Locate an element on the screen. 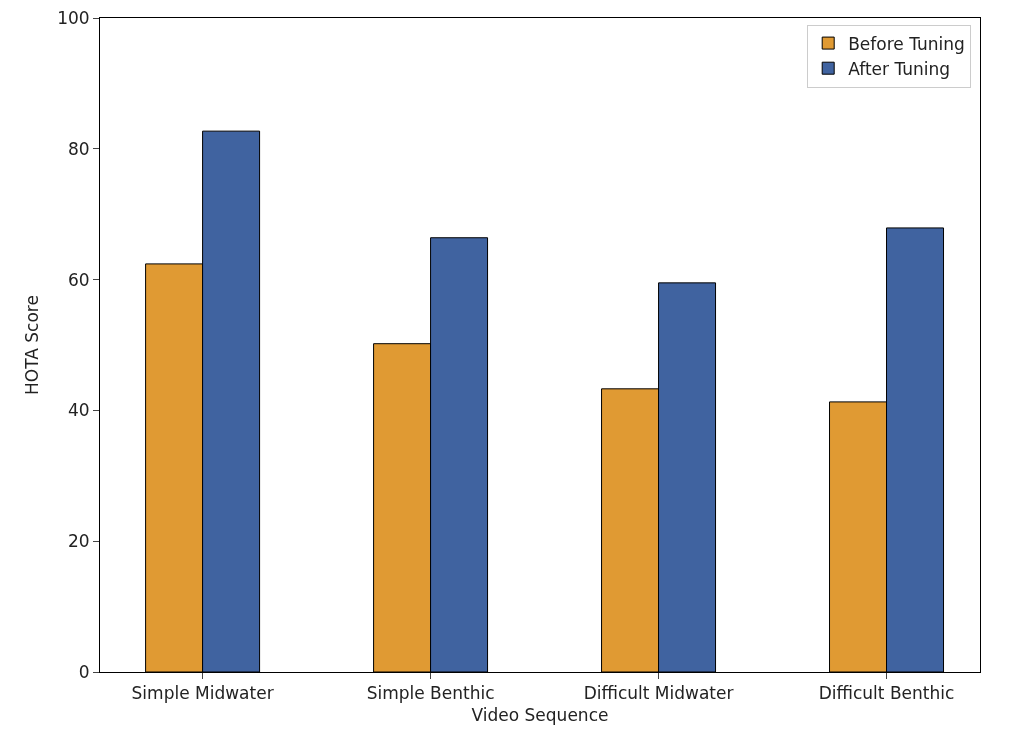 The width and height of the screenshot is (1009, 745). legend-label: After Tuning is located at coordinates (899, 68).